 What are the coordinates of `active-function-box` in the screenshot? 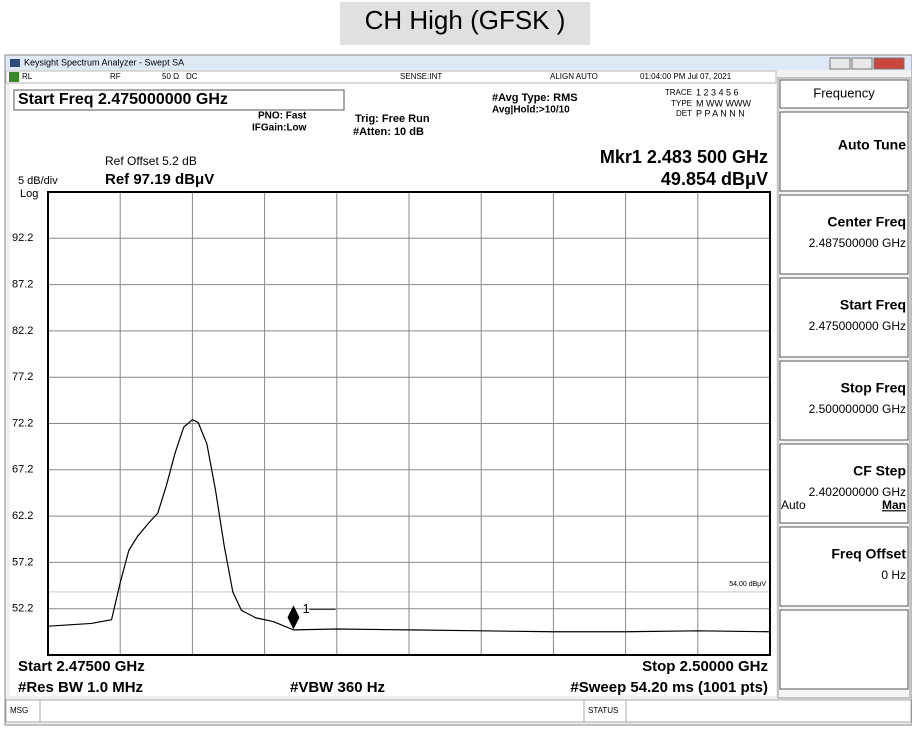 It's located at (179, 100).